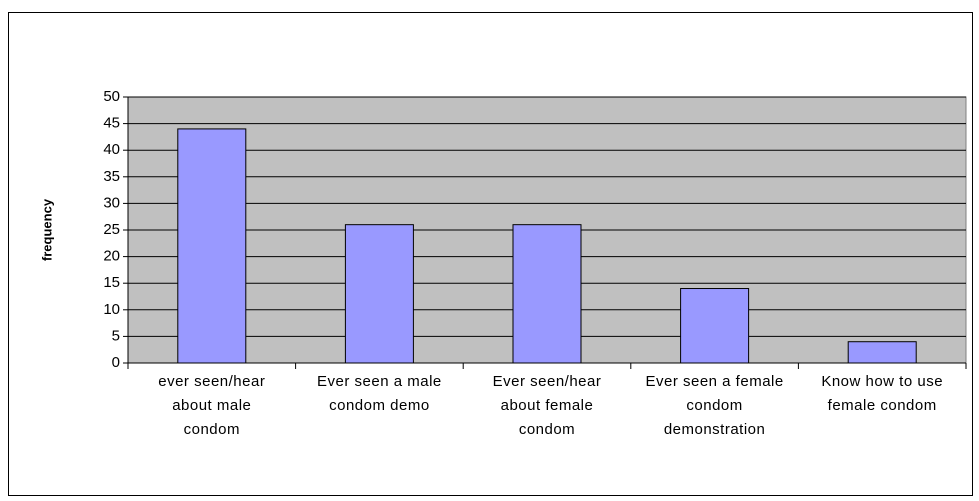 The image size is (979, 501). What do you see at coordinates (379, 393) in the screenshot?
I see `x-tick-label: Ever seen a male condom demo` at bounding box center [379, 393].